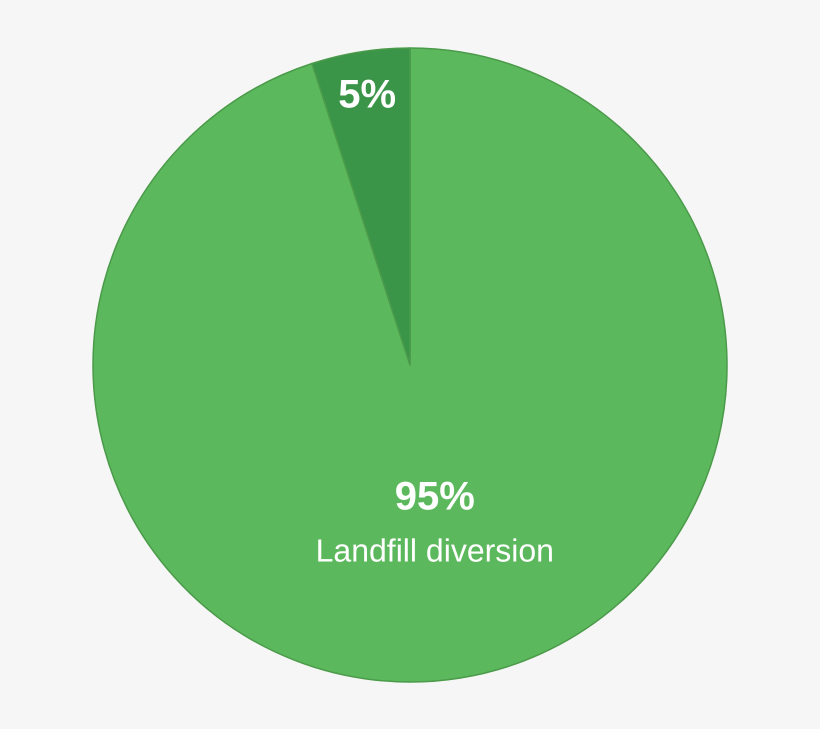 This screenshot has height=729, width=820. Describe the element at coordinates (435, 550) in the screenshot. I see `slice-label: Landfill diversion` at that location.